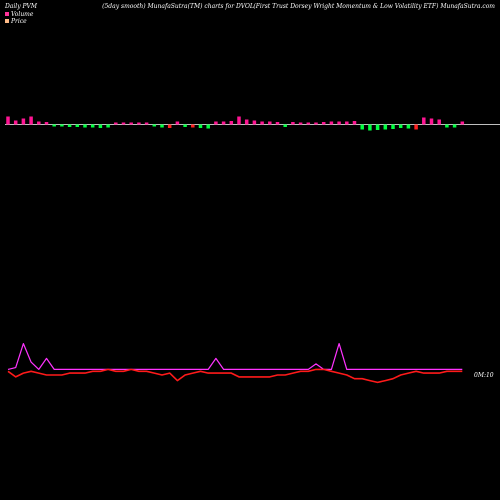 This screenshot has width=500, height=500. What do you see at coordinates (235, 376) in the screenshot?
I see `price-line` at bounding box center [235, 376].